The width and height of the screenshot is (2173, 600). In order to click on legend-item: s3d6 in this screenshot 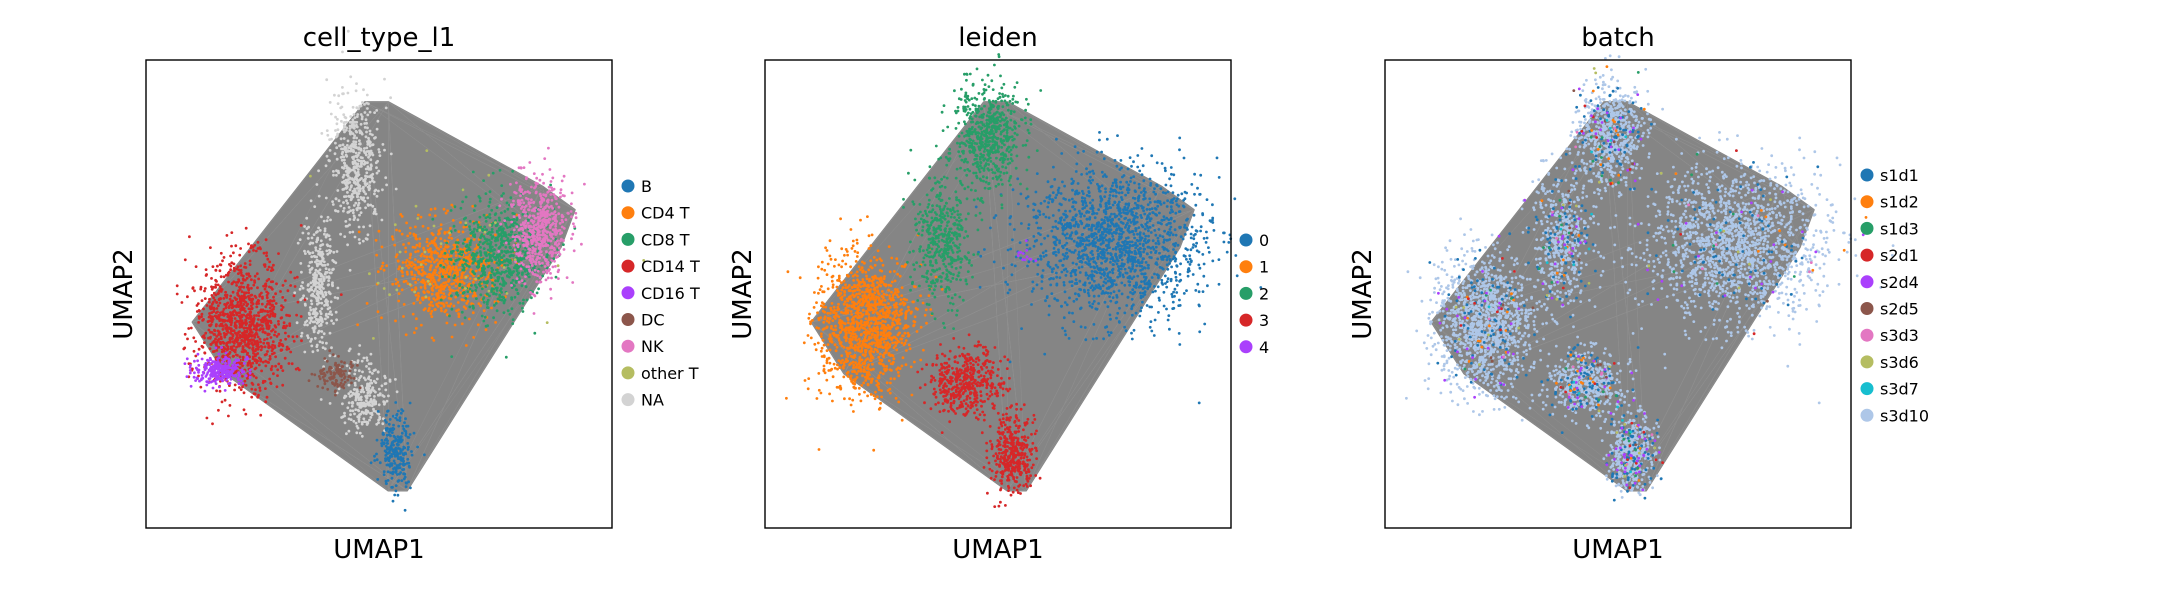, I will do `click(1889, 362)`.